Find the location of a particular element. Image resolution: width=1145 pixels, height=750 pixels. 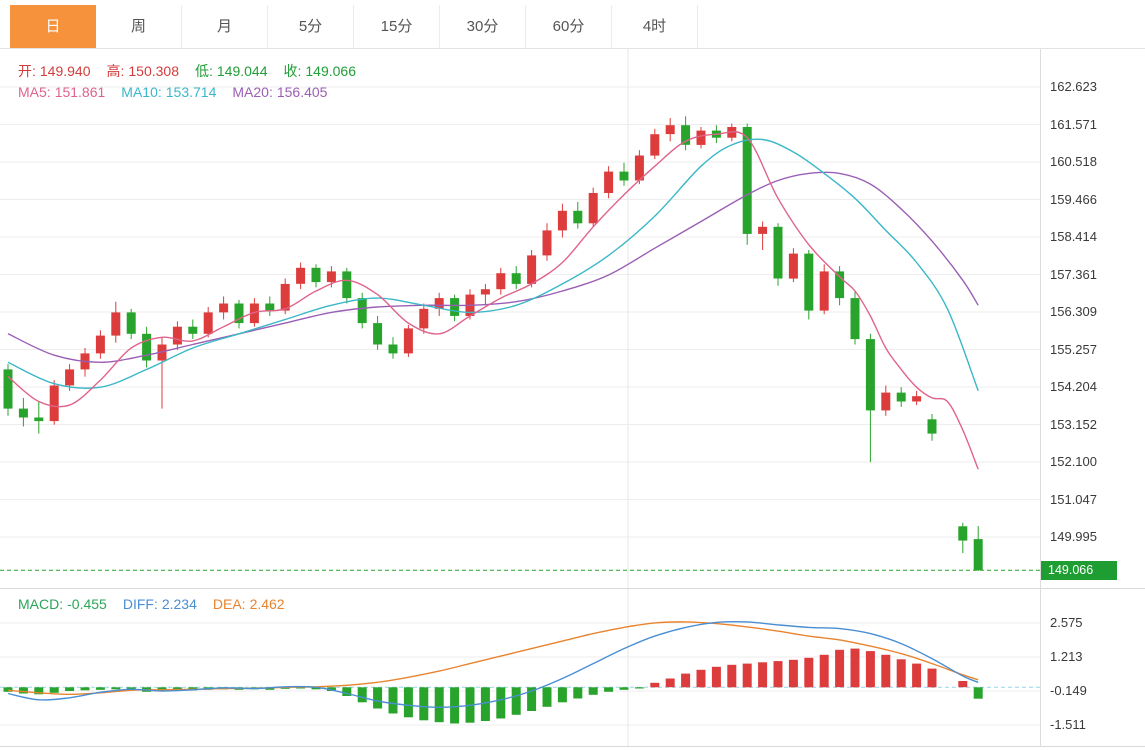

price-axis-label: 154.204 is located at coordinates (1073, 386).